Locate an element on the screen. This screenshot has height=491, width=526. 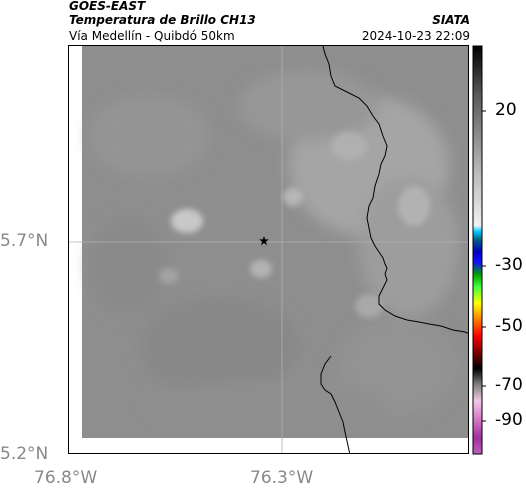
colorbar-label-minus50: -50 is located at coordinates (509, 326).